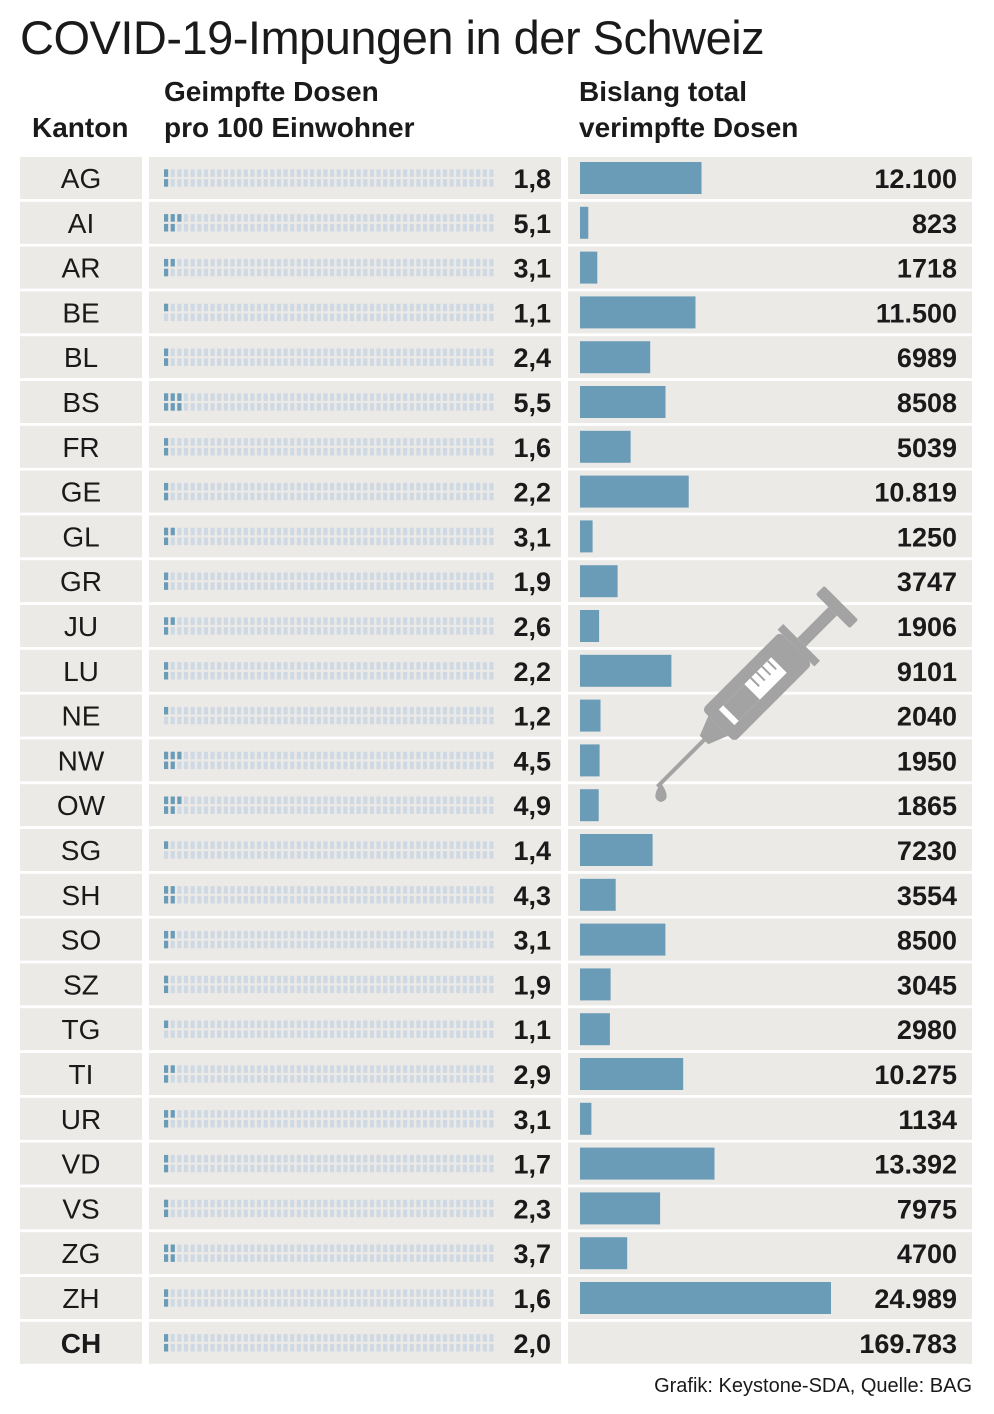  I want to click on syringe-flange, so click(798, 645).